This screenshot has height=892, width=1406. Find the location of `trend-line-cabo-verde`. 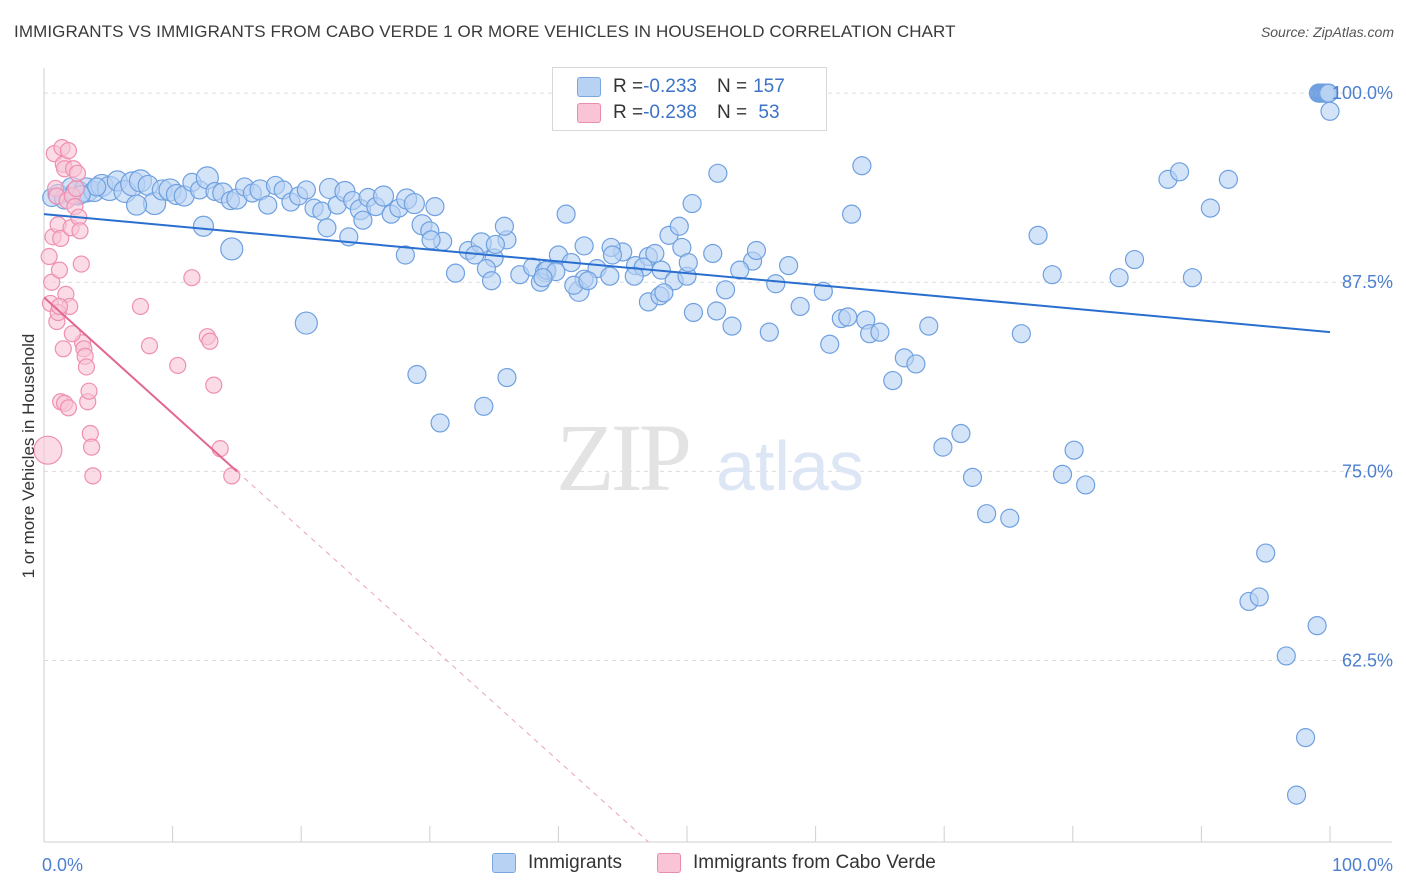

trend-line-cabo-verde is located at coordinates (140, 384).